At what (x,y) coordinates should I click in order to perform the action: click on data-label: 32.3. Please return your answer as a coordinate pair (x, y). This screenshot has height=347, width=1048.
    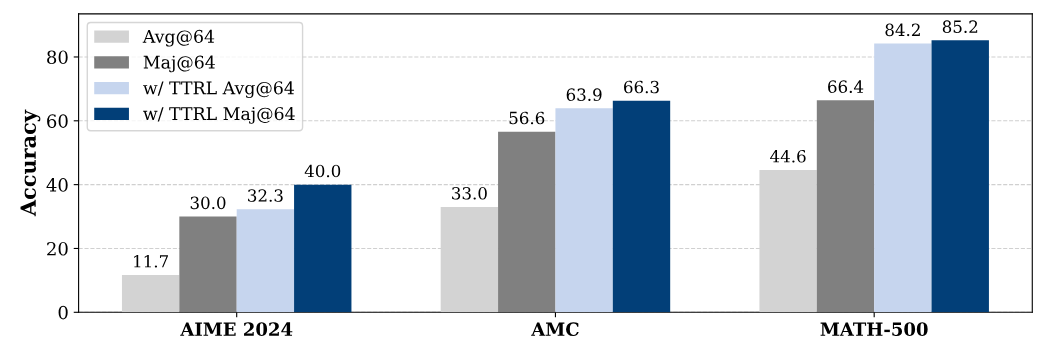
    Looking at the image, I should click on (265, 195).